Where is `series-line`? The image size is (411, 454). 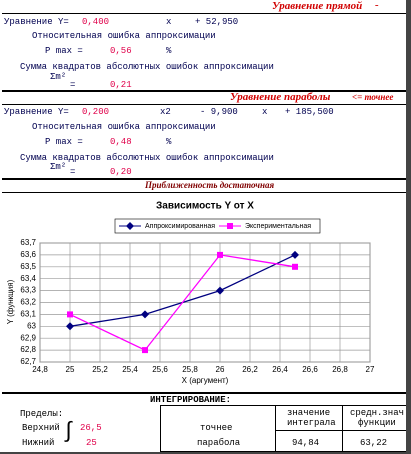
series-line is located at coordinates (182, 302).